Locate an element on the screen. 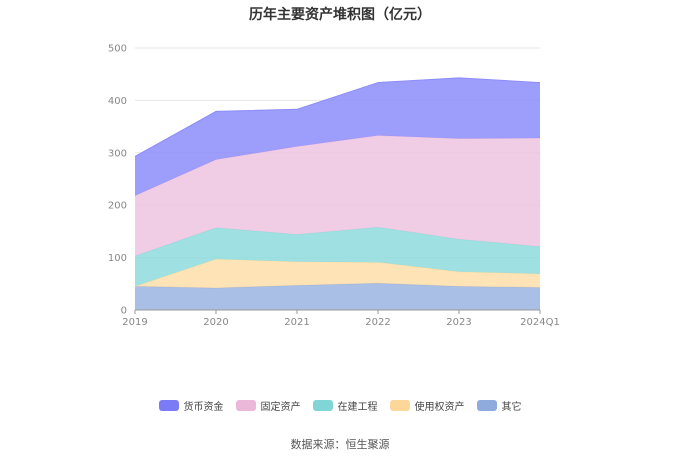 The height and width of the screenshot is (460, 680). legend-label-right-of-use: 使用权资产 is located at coordinates (439, 407).